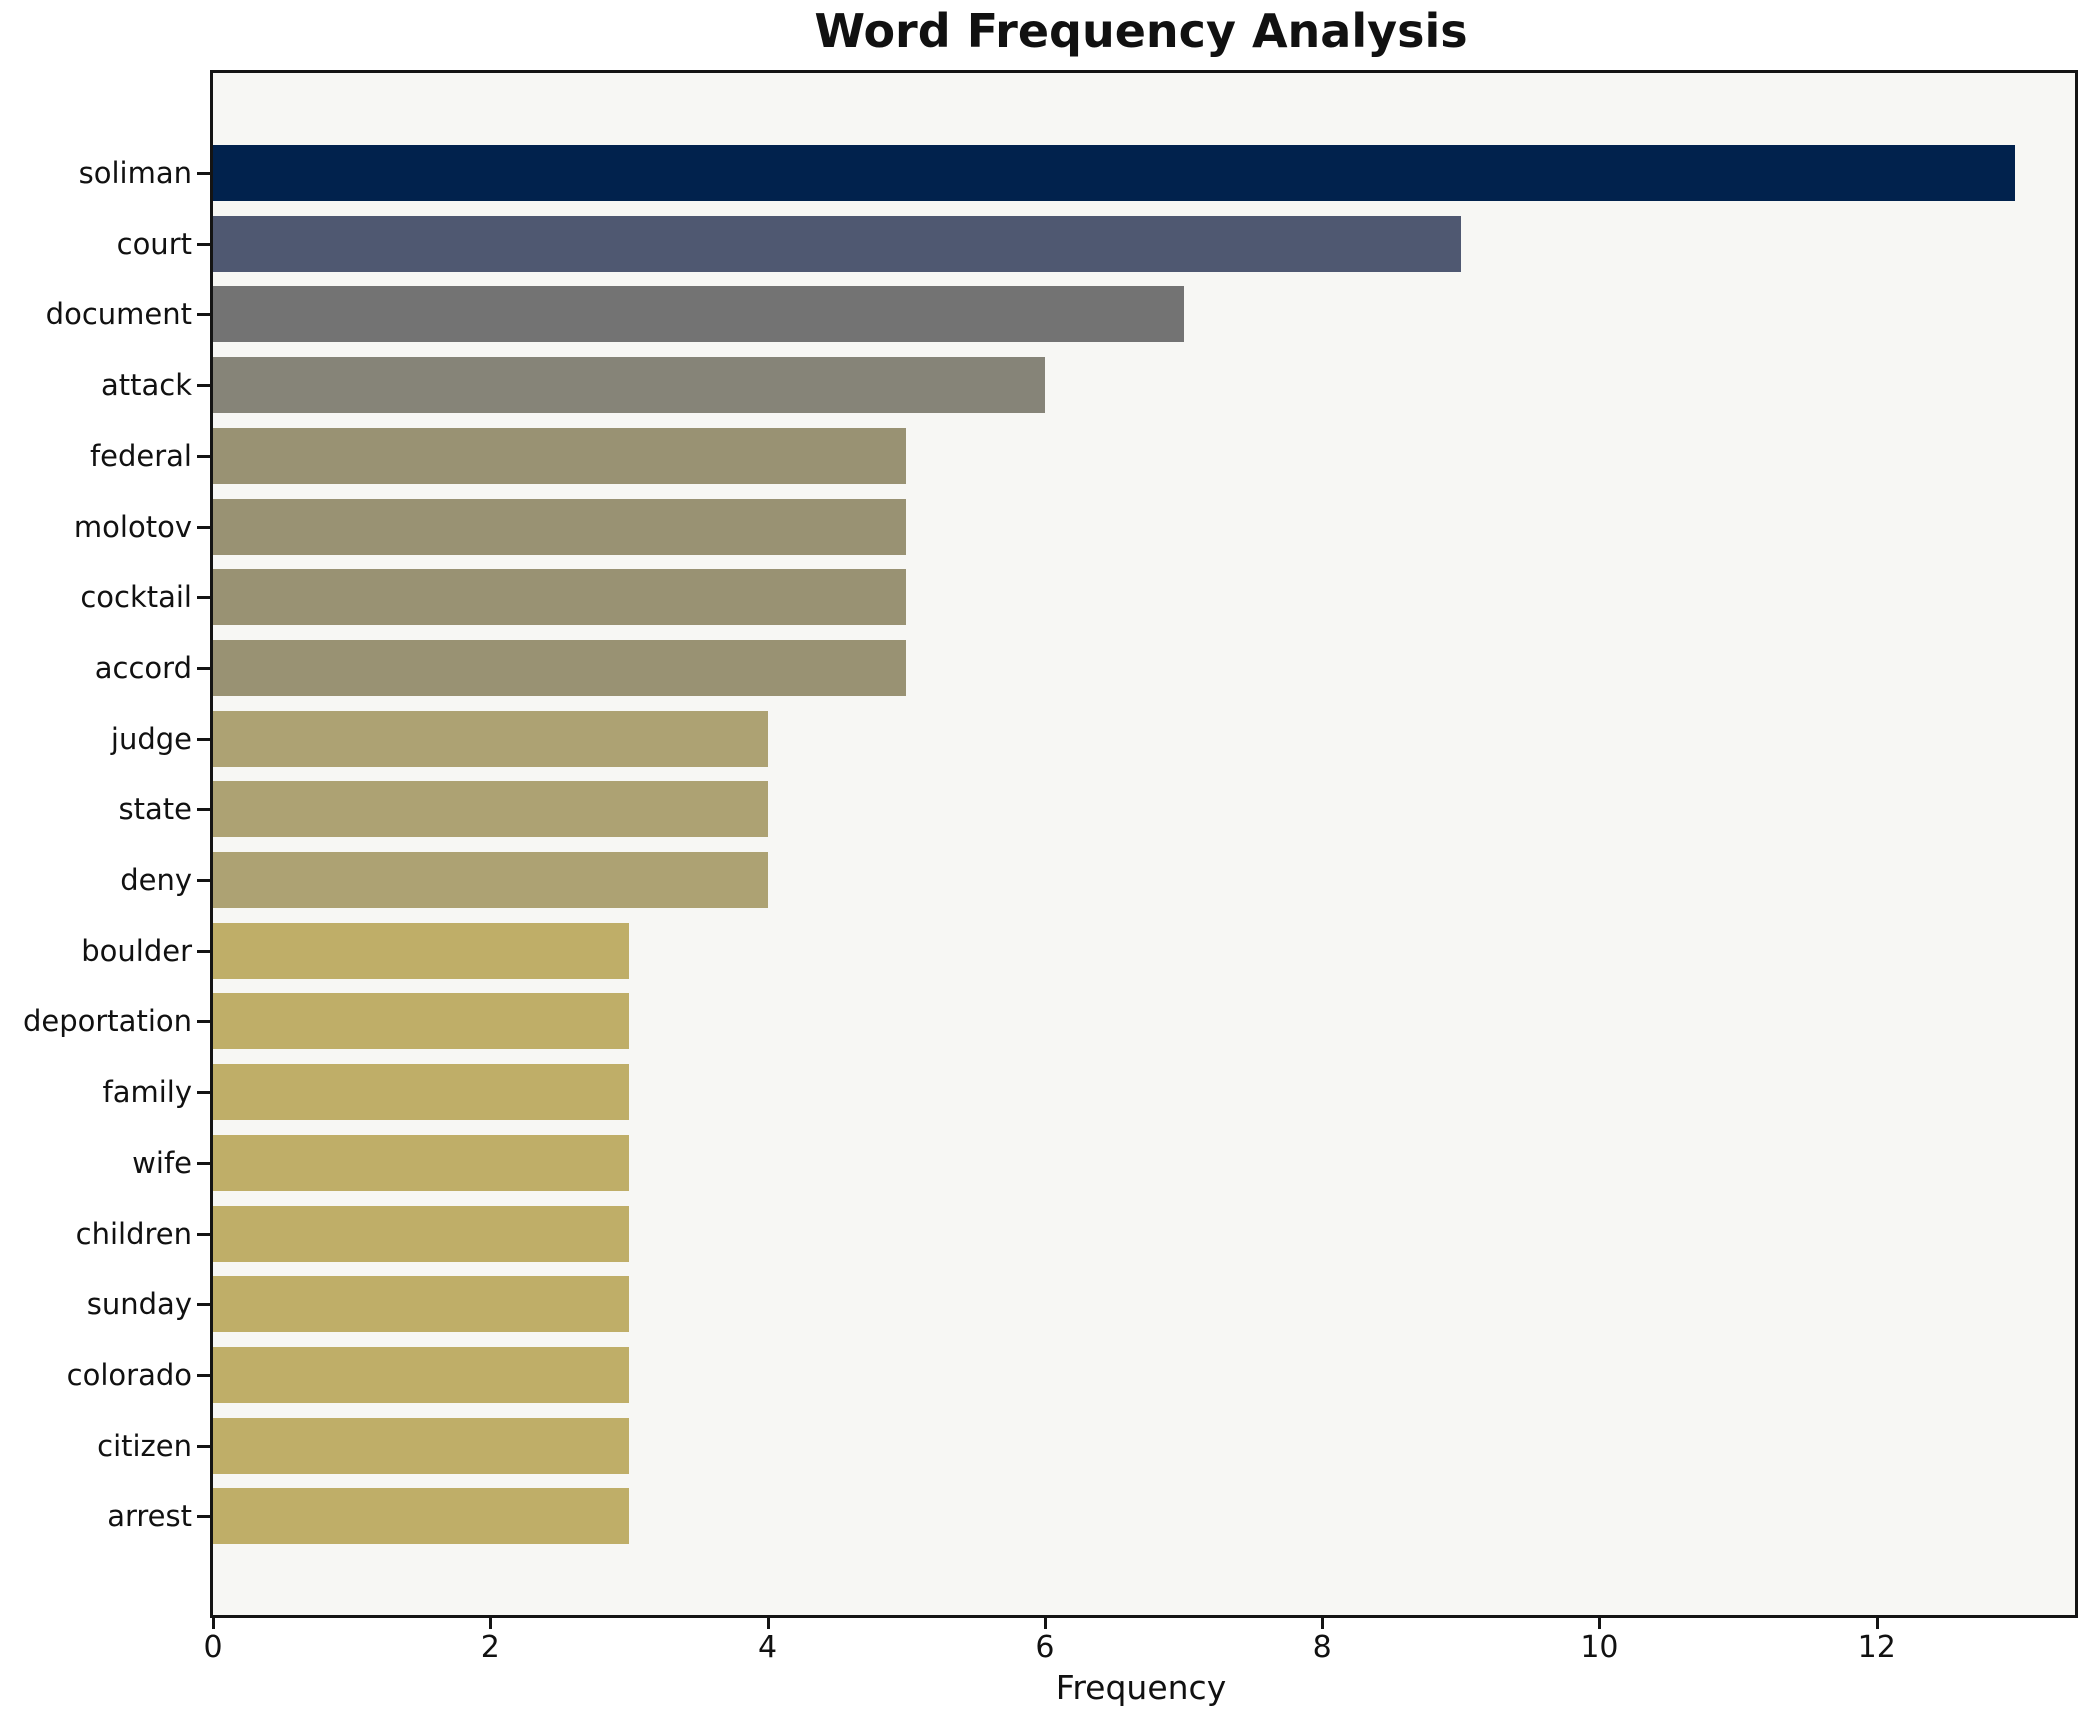  Describe the element at coordinates (768, 1647) in the screenshot. I see `x-tick-label-4: 4` at that location.